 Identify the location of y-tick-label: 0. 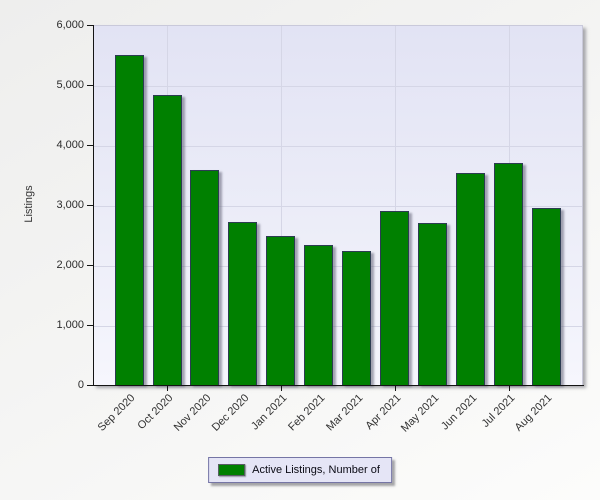
(80, 385).